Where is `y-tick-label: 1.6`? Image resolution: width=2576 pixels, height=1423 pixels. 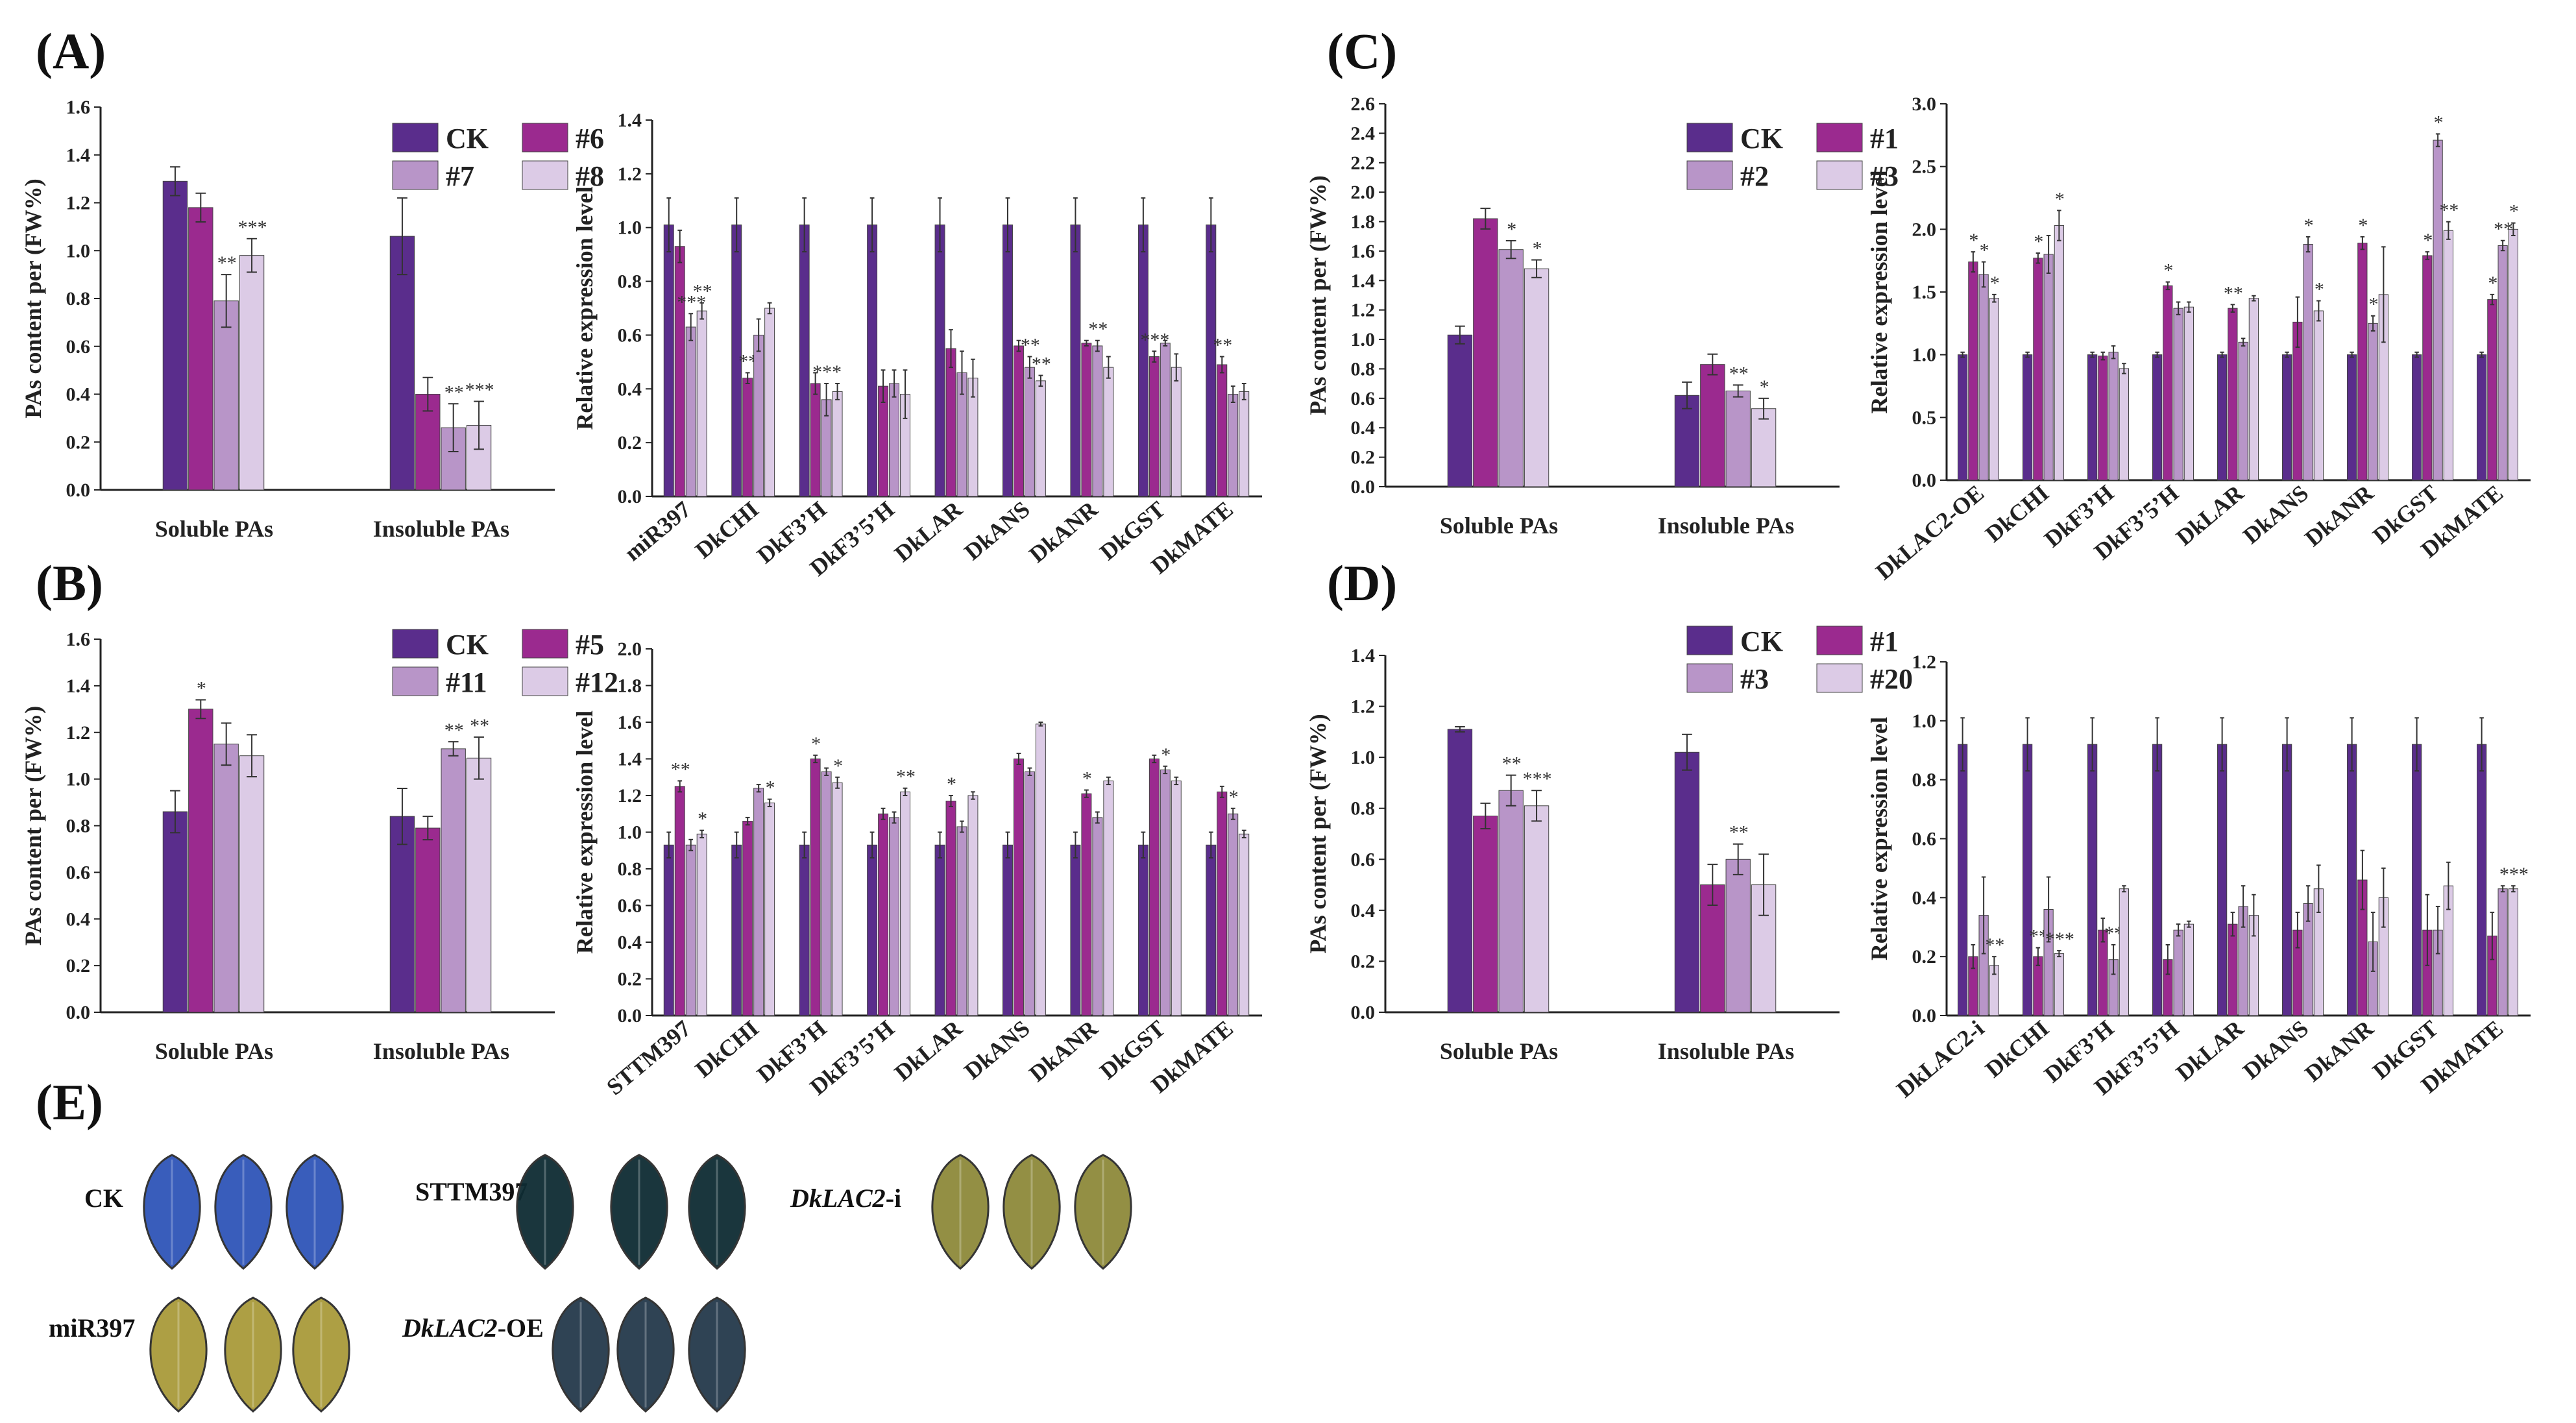
y-tick-label: 1.6 is located at coordinates (78, 107).